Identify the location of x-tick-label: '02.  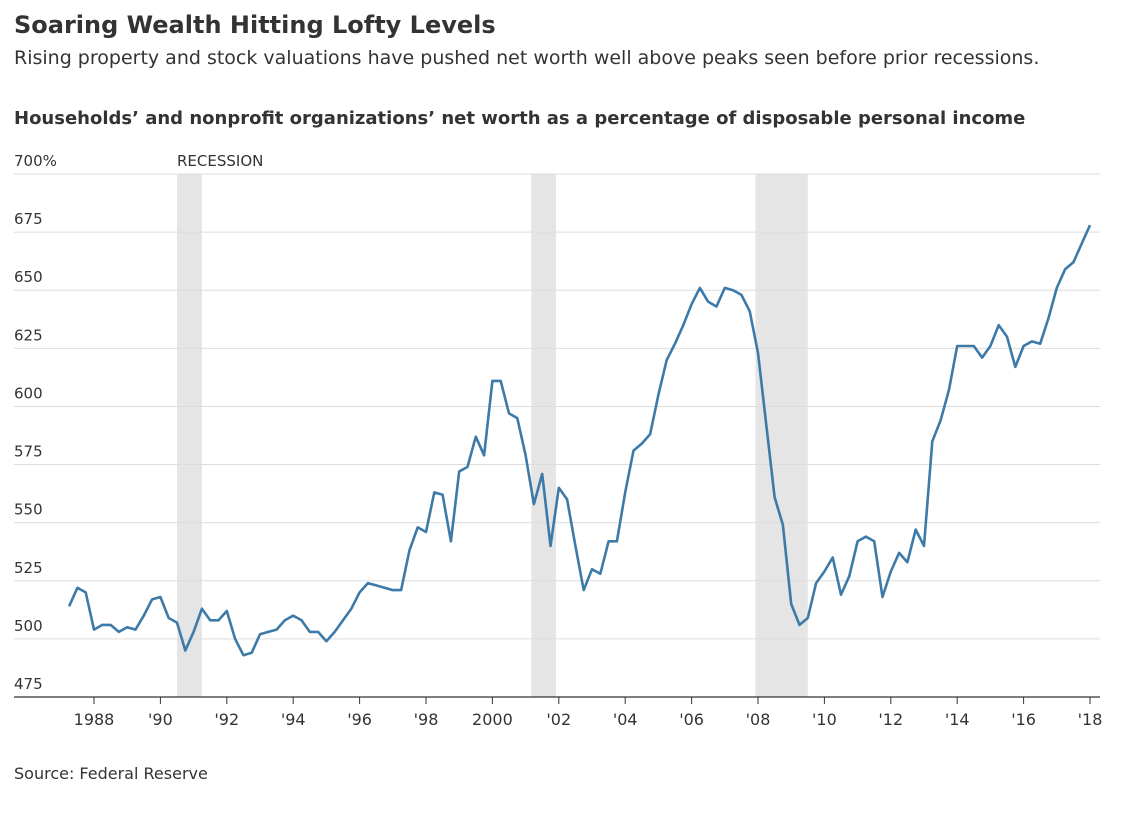
(558, 719).